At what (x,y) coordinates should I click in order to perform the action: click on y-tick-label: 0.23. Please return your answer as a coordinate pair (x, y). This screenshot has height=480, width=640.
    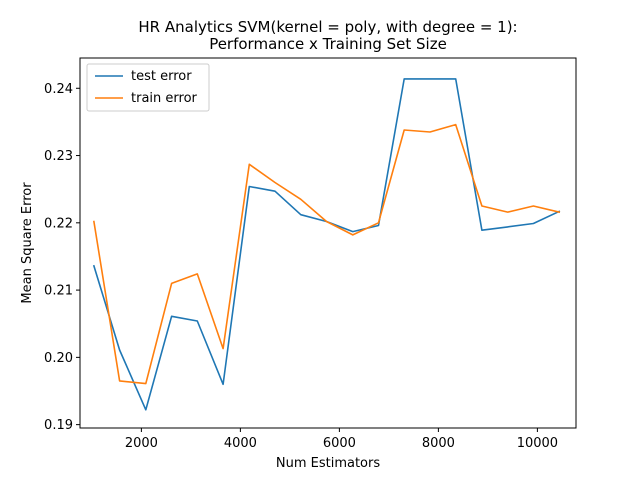
    Looking at the image, I should click on (58, 156).